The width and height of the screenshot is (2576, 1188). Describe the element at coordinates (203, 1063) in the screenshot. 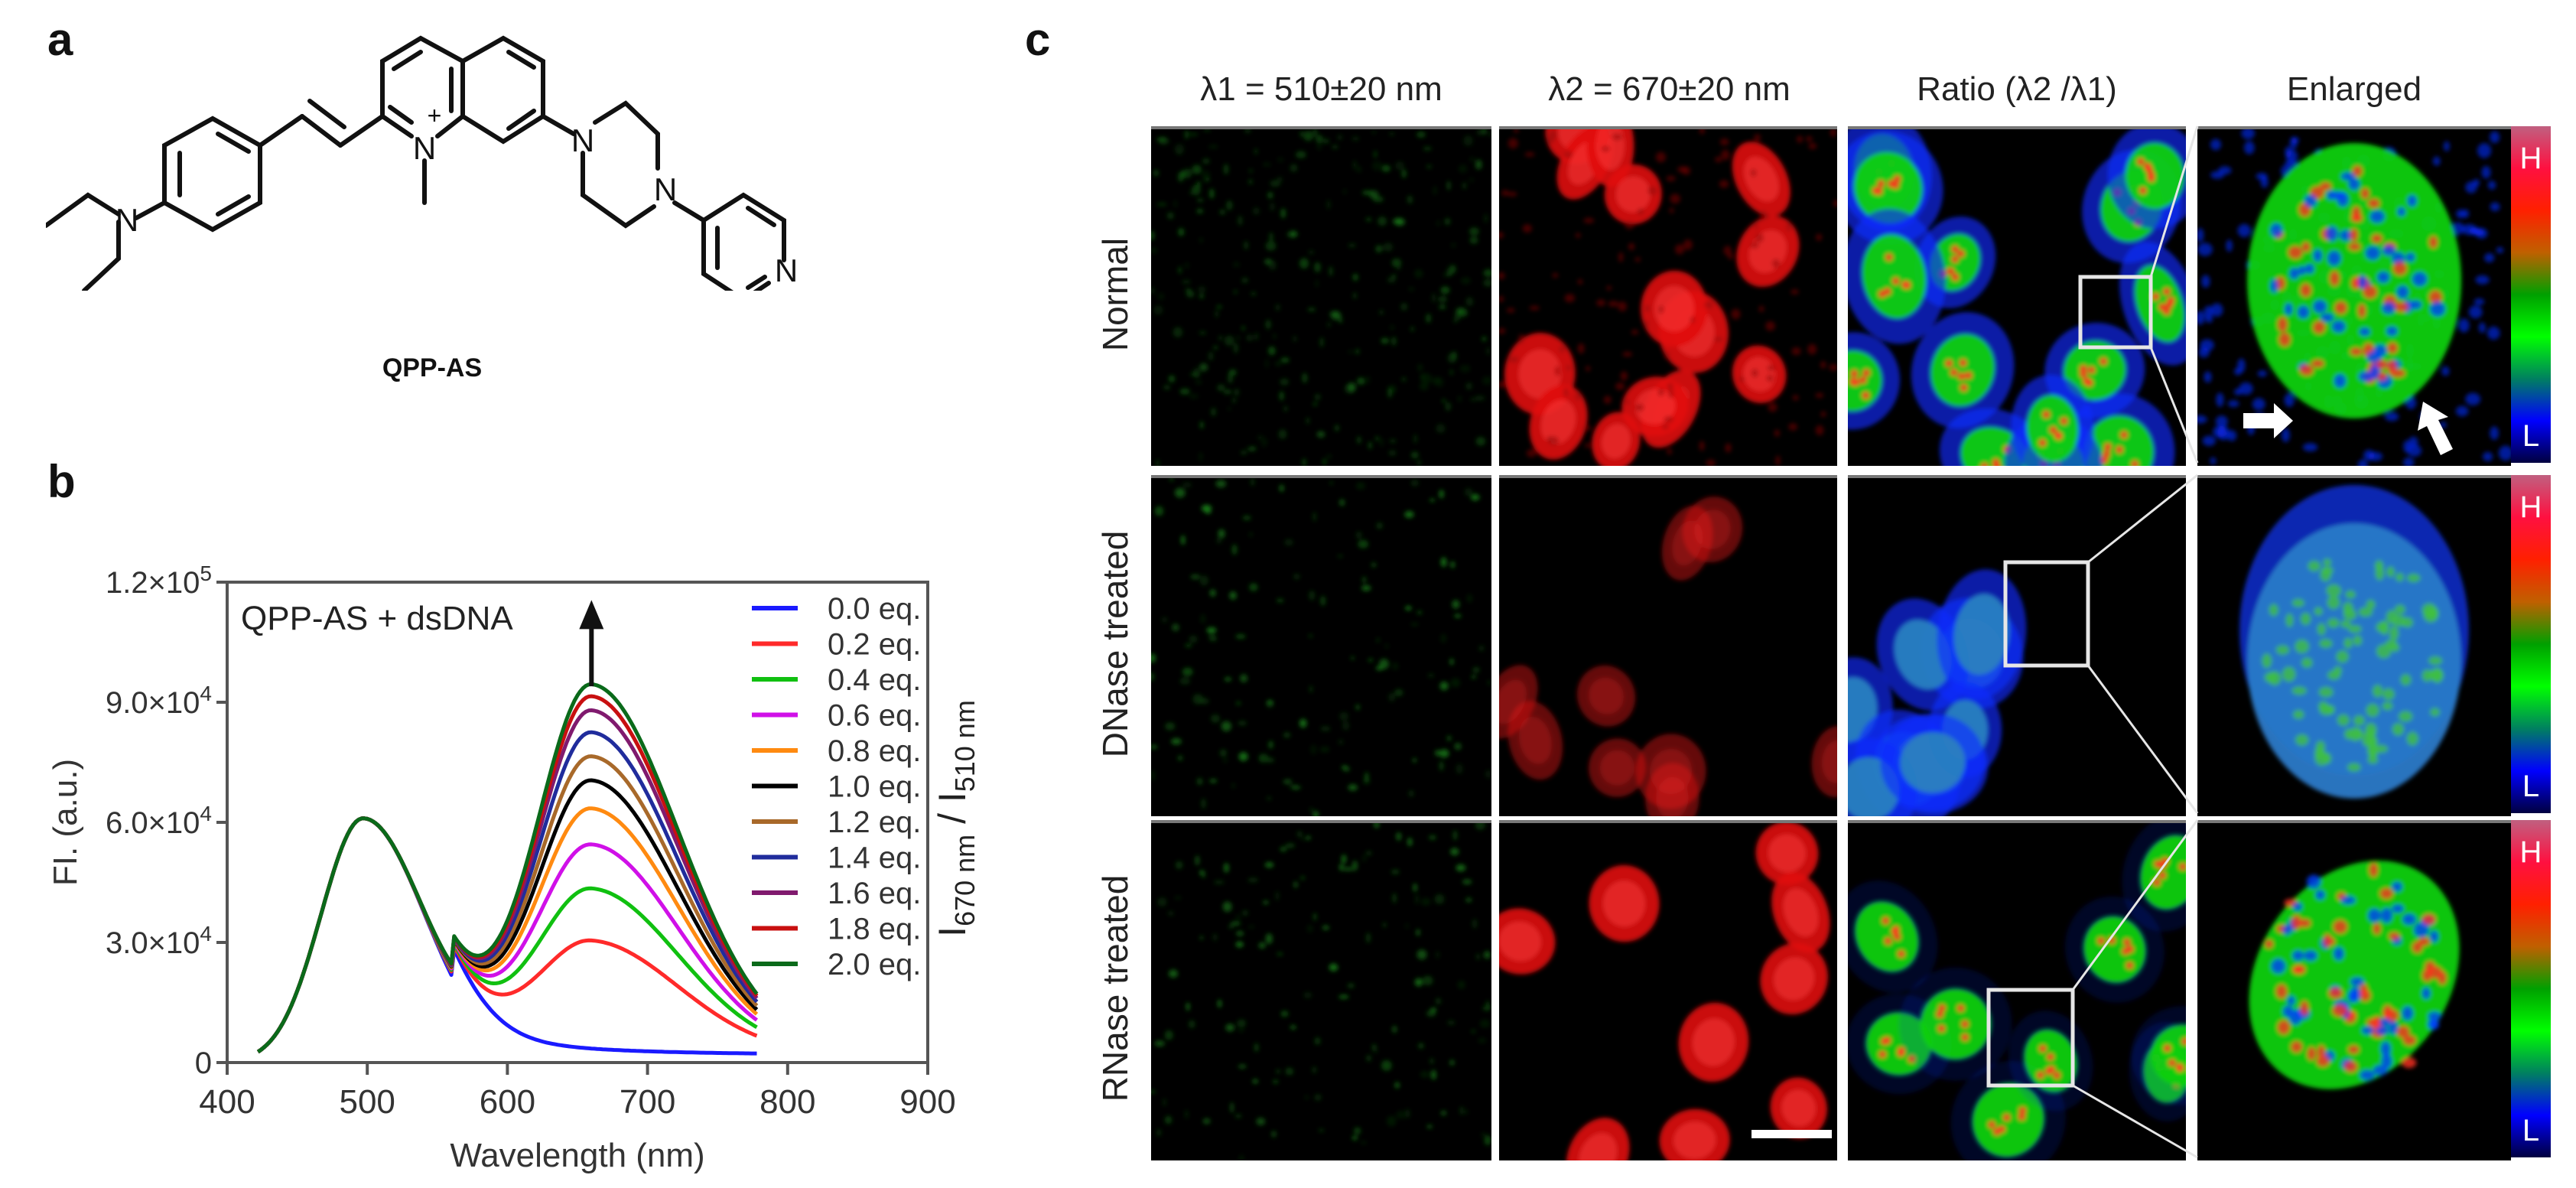

I see `y-tick-label: 0` at that location.